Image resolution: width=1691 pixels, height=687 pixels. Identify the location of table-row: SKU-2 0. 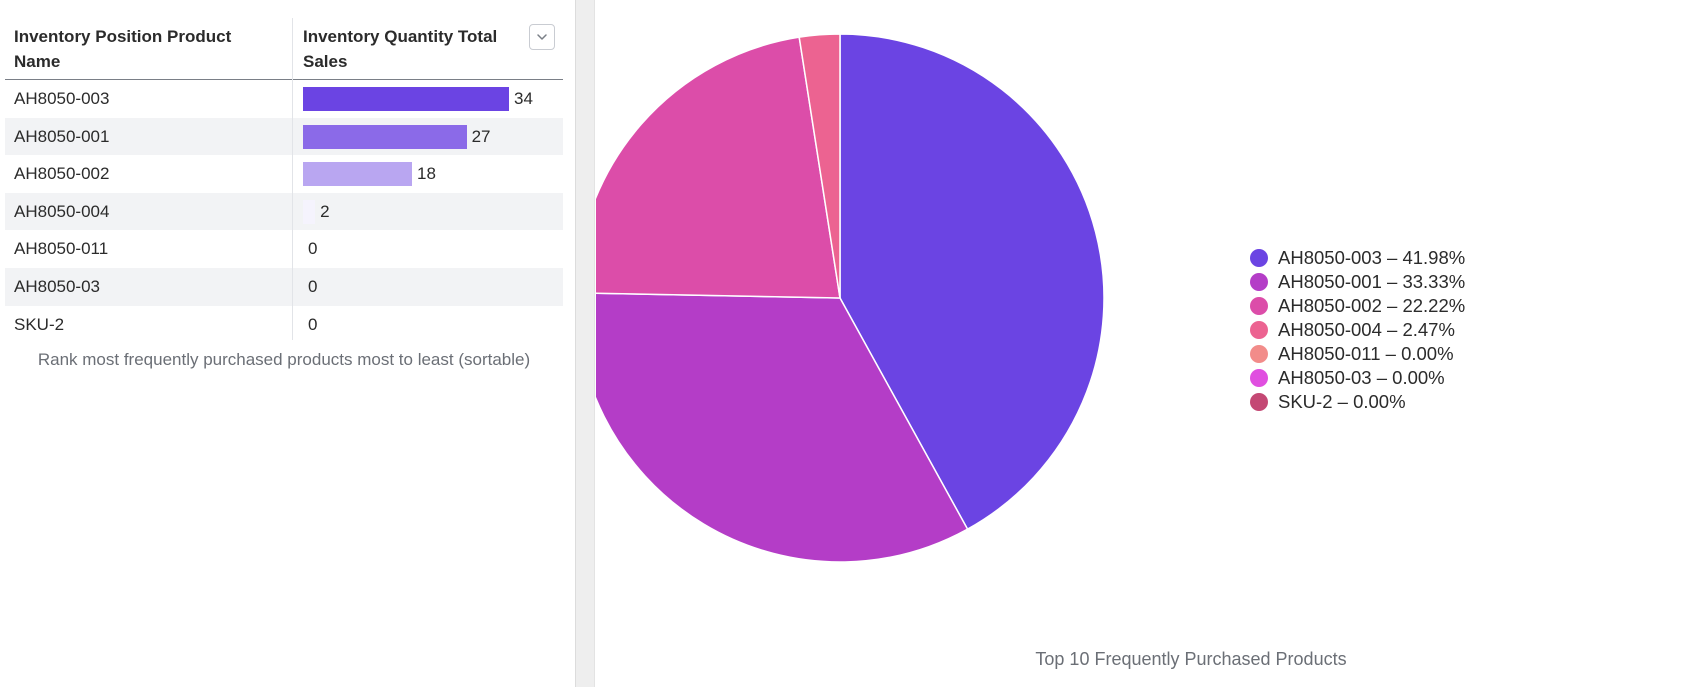
(284, 325).